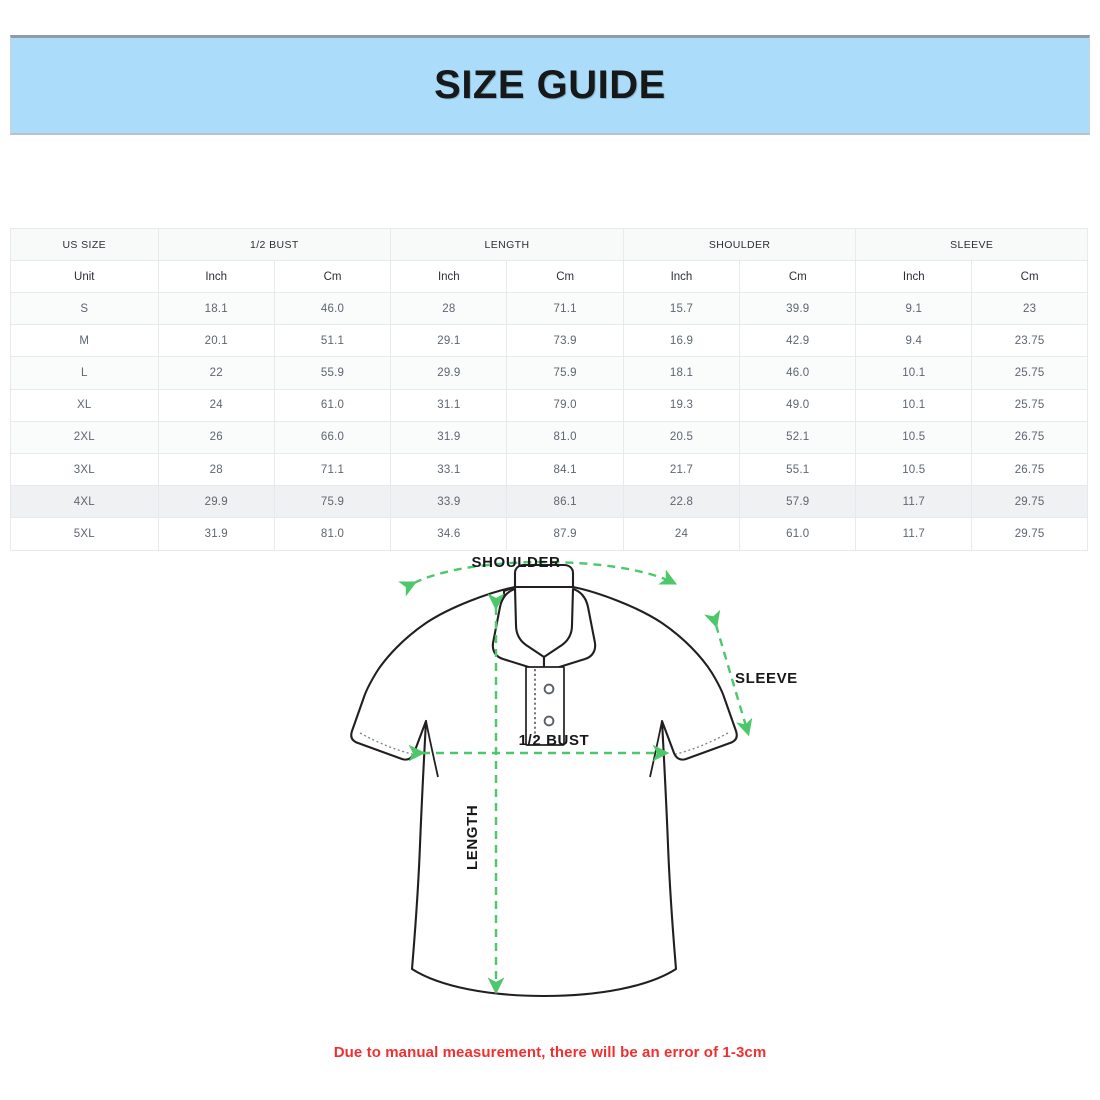 The width and height of the screenshot is (1100, 1100). I want to click on size-guide-banner: SIZE GUIDE, so click(550, 85).